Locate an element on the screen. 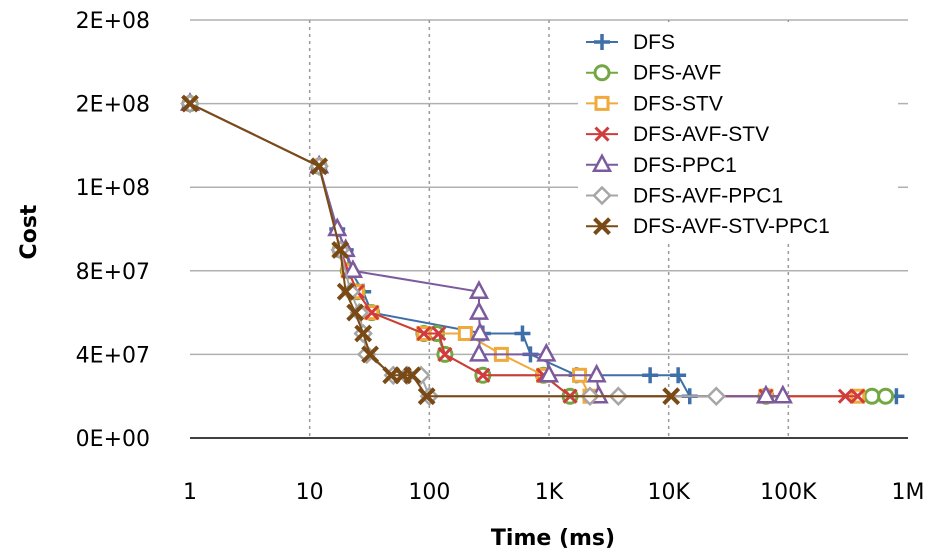 The image size is (936, 554). x-tick-label: 100K is located at coordinates (788, 492).